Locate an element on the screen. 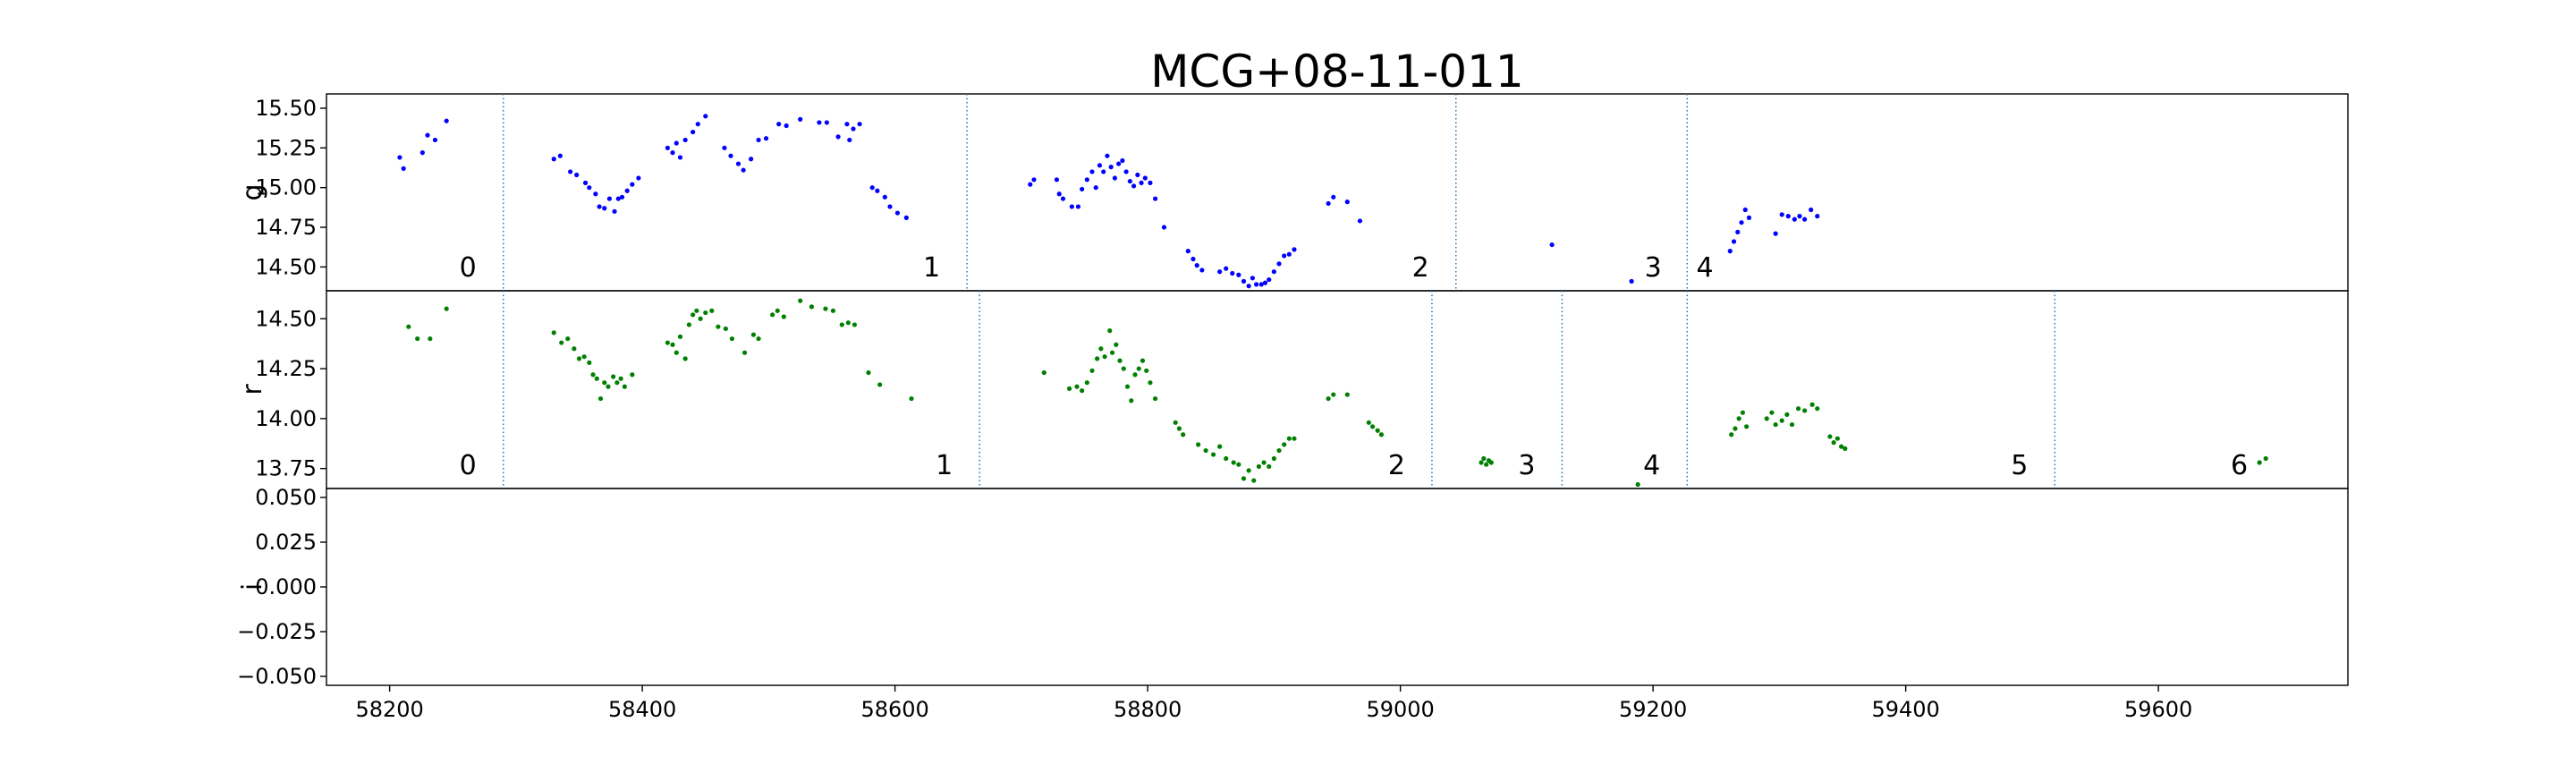 Image resolution: width=2576 pixels, height=773 pixels. x-tick-label: 59000 is located at coordinates (1400, 710).